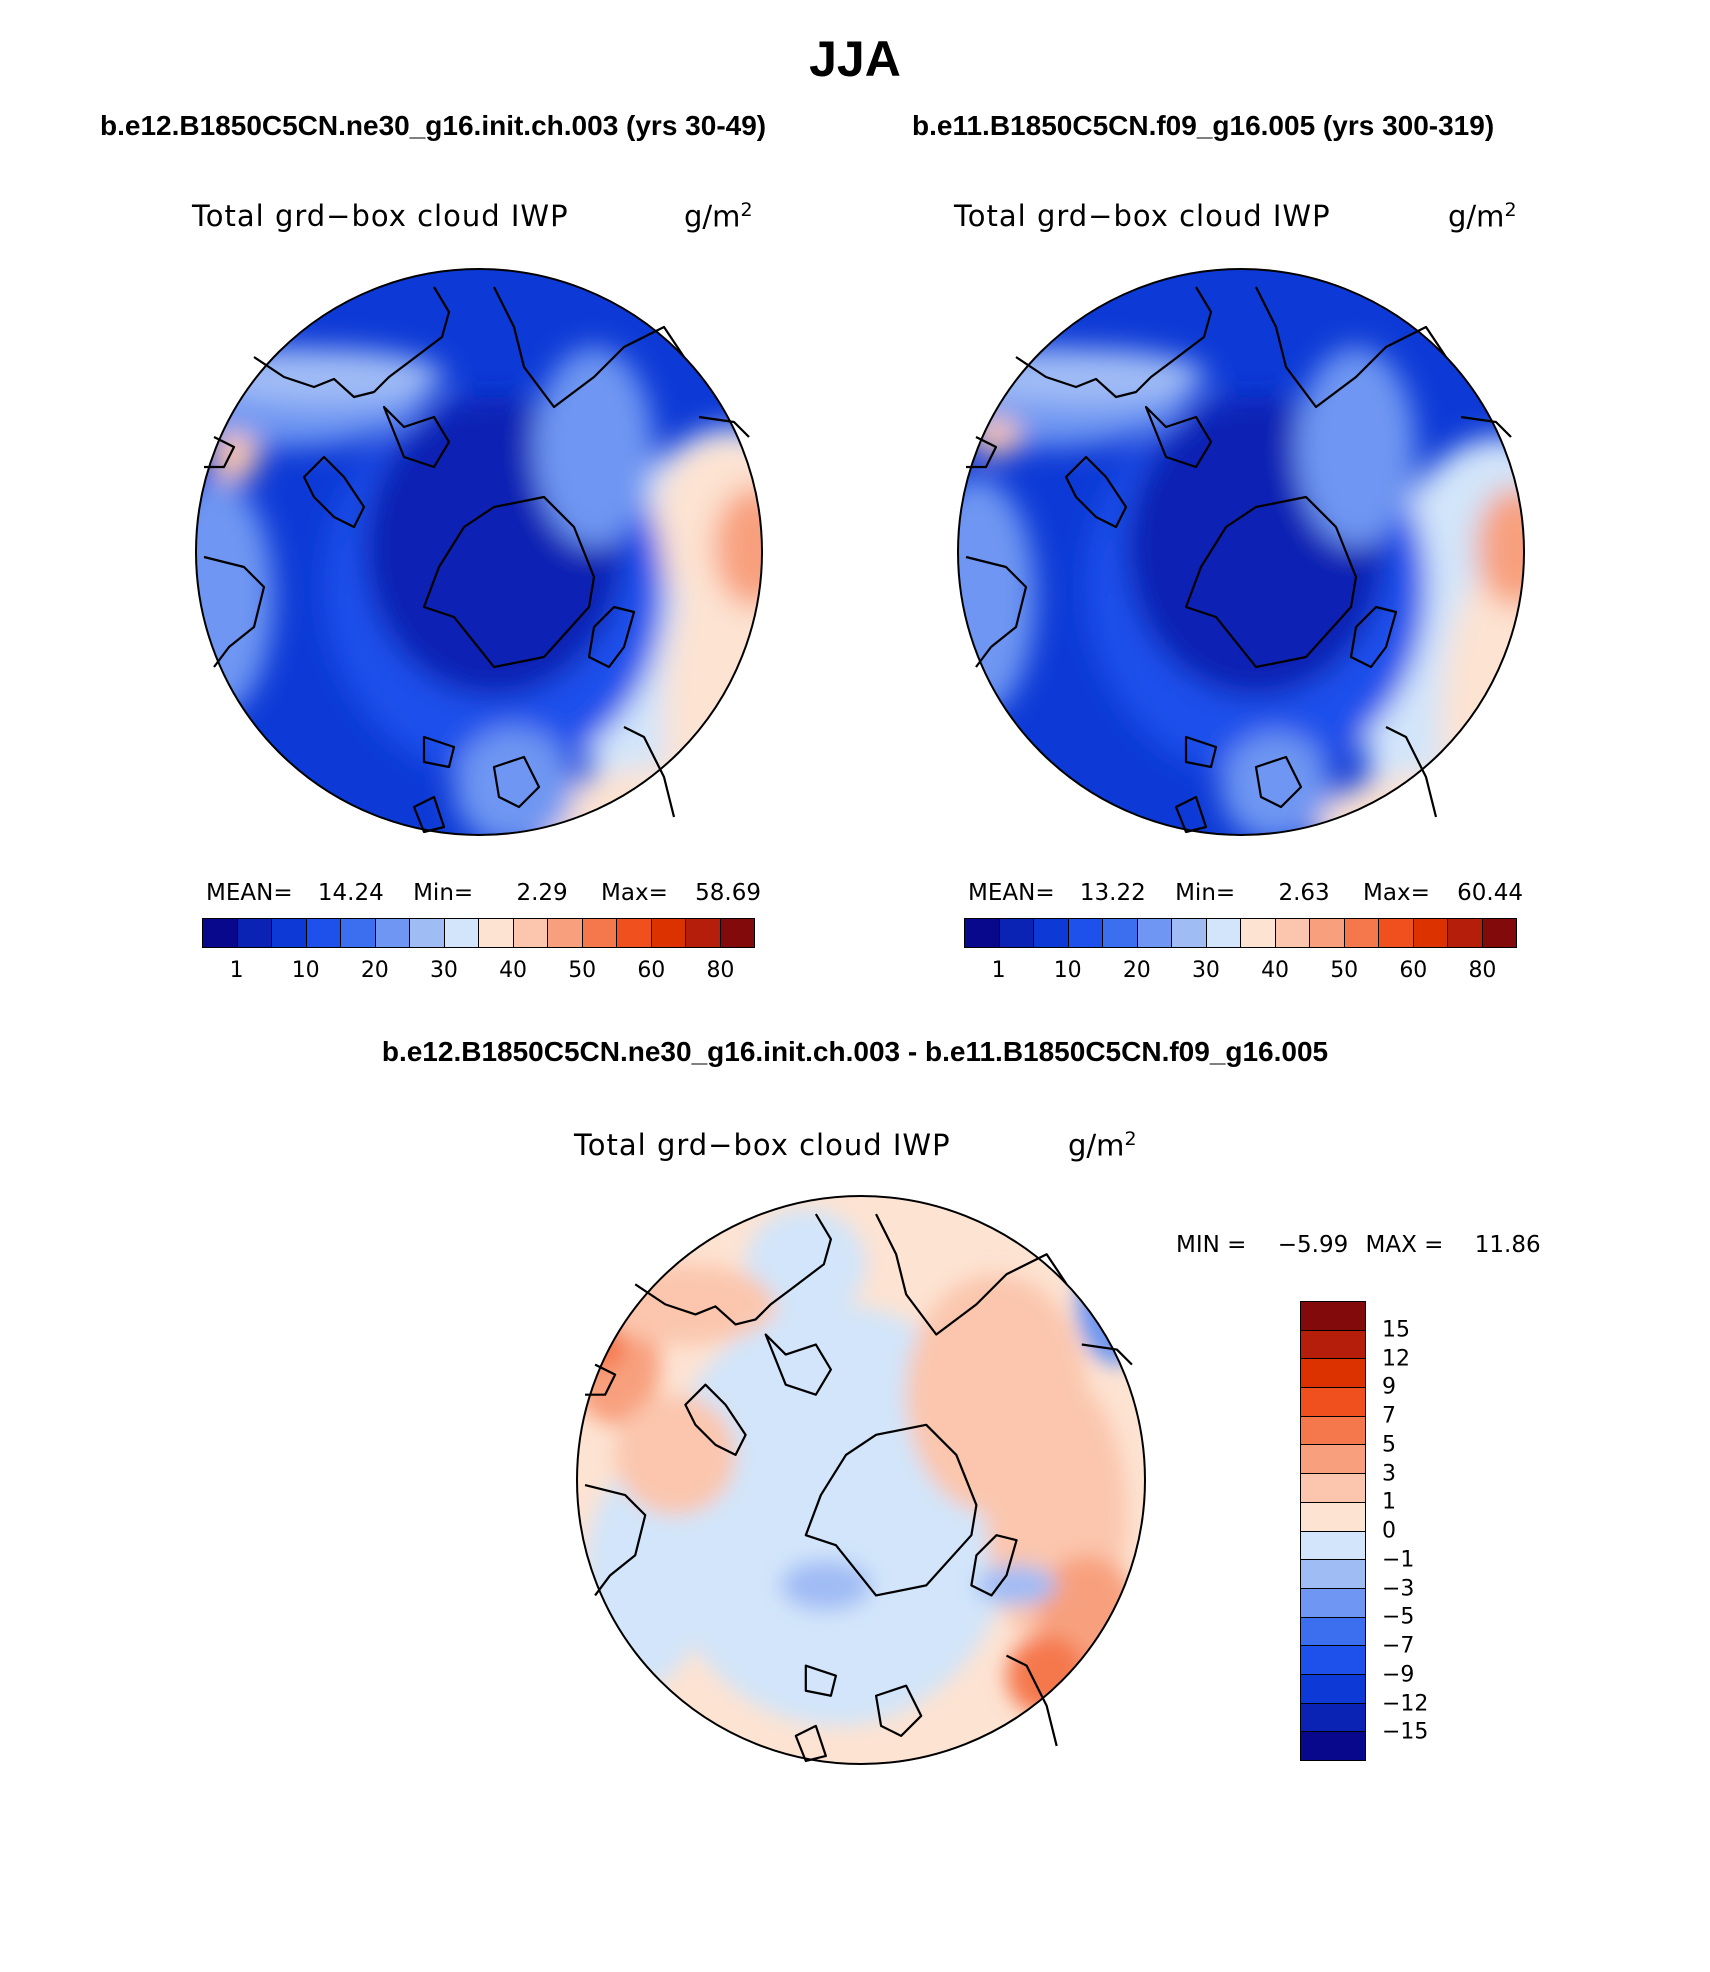  I want to click on panel-1-polar-map, so click(479, 552).